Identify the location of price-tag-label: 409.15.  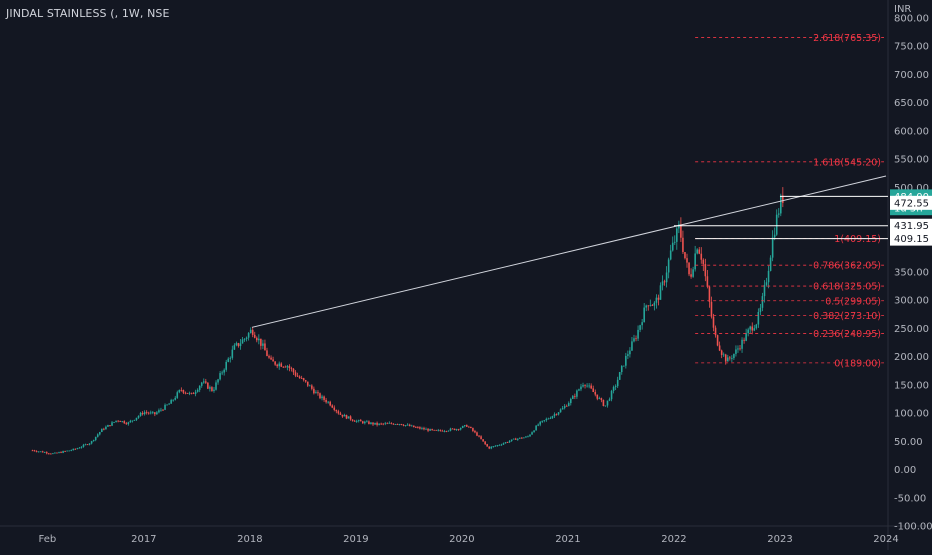
(911, 239).